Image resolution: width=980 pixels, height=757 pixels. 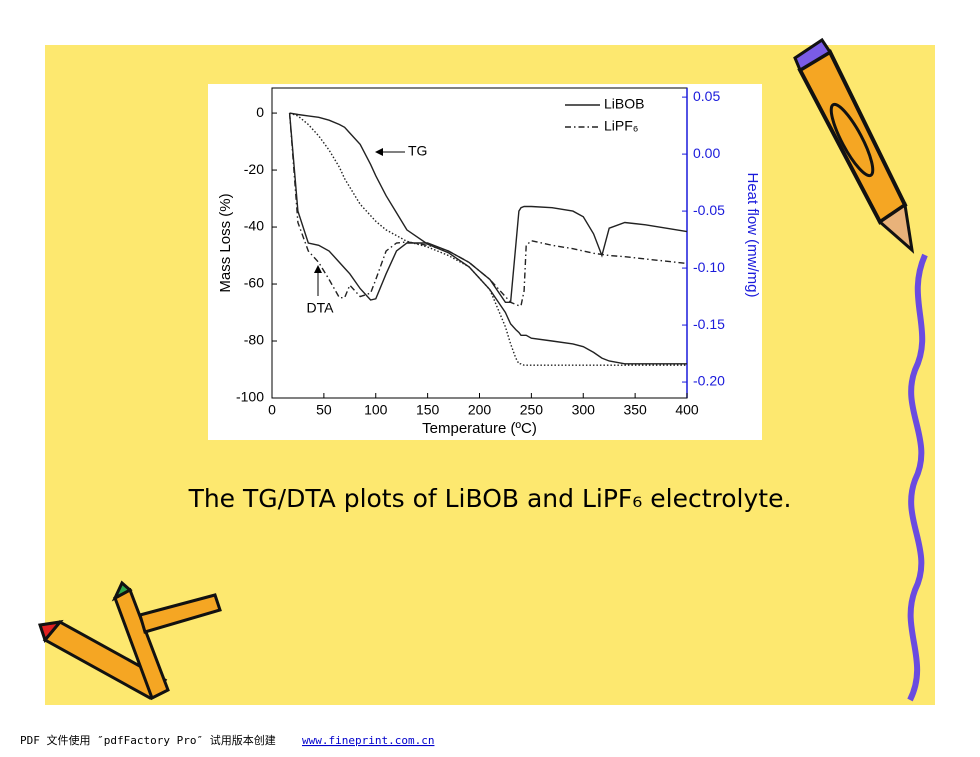 What do you see at coordinates (621, 126) in the screenshot?
I see `legend-label: LiPF₆` at bounding box center [621, 126].